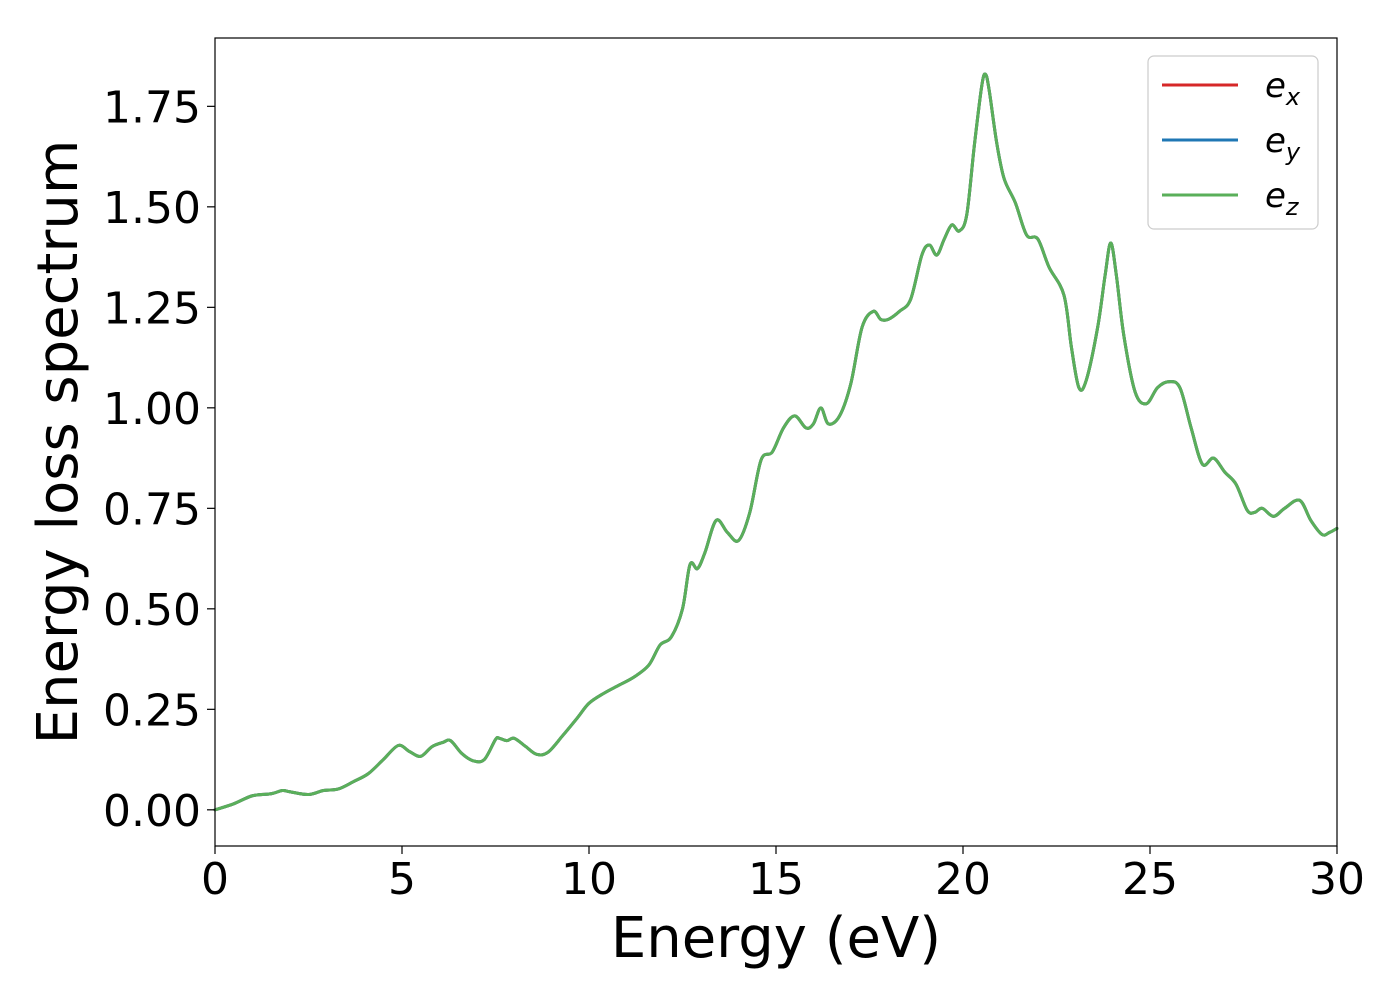  What do you see at coordinates (1233, 142) in the screenshot?
I see `legend-box` at bounding box center [1233, 142].